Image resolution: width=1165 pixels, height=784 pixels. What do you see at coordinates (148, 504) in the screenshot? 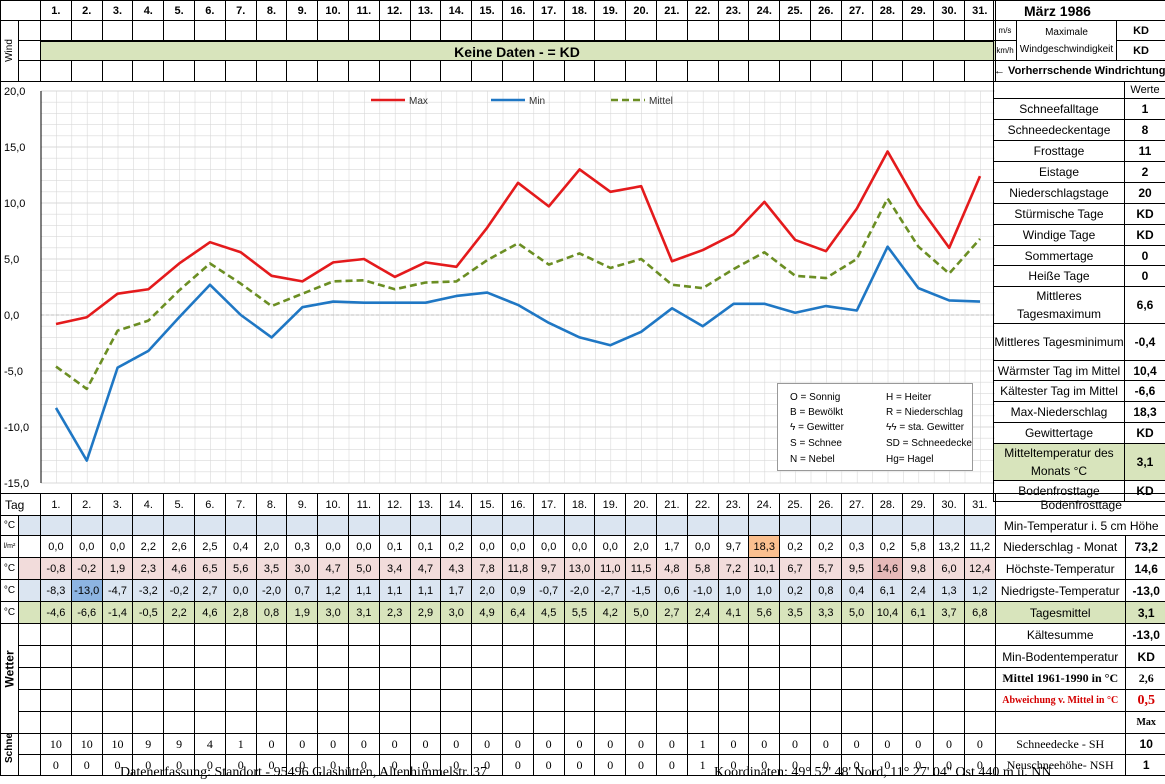
I see `day-footer: 4.` at bounding box center [148, 504].